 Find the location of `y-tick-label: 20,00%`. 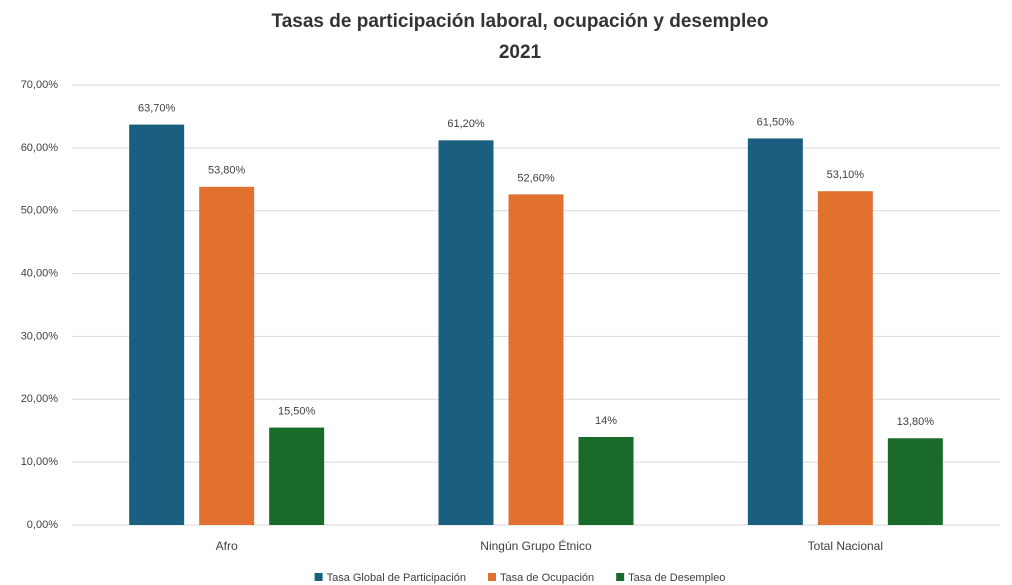

y-tick-label: 20,00% is located at coordinates (40, 399).